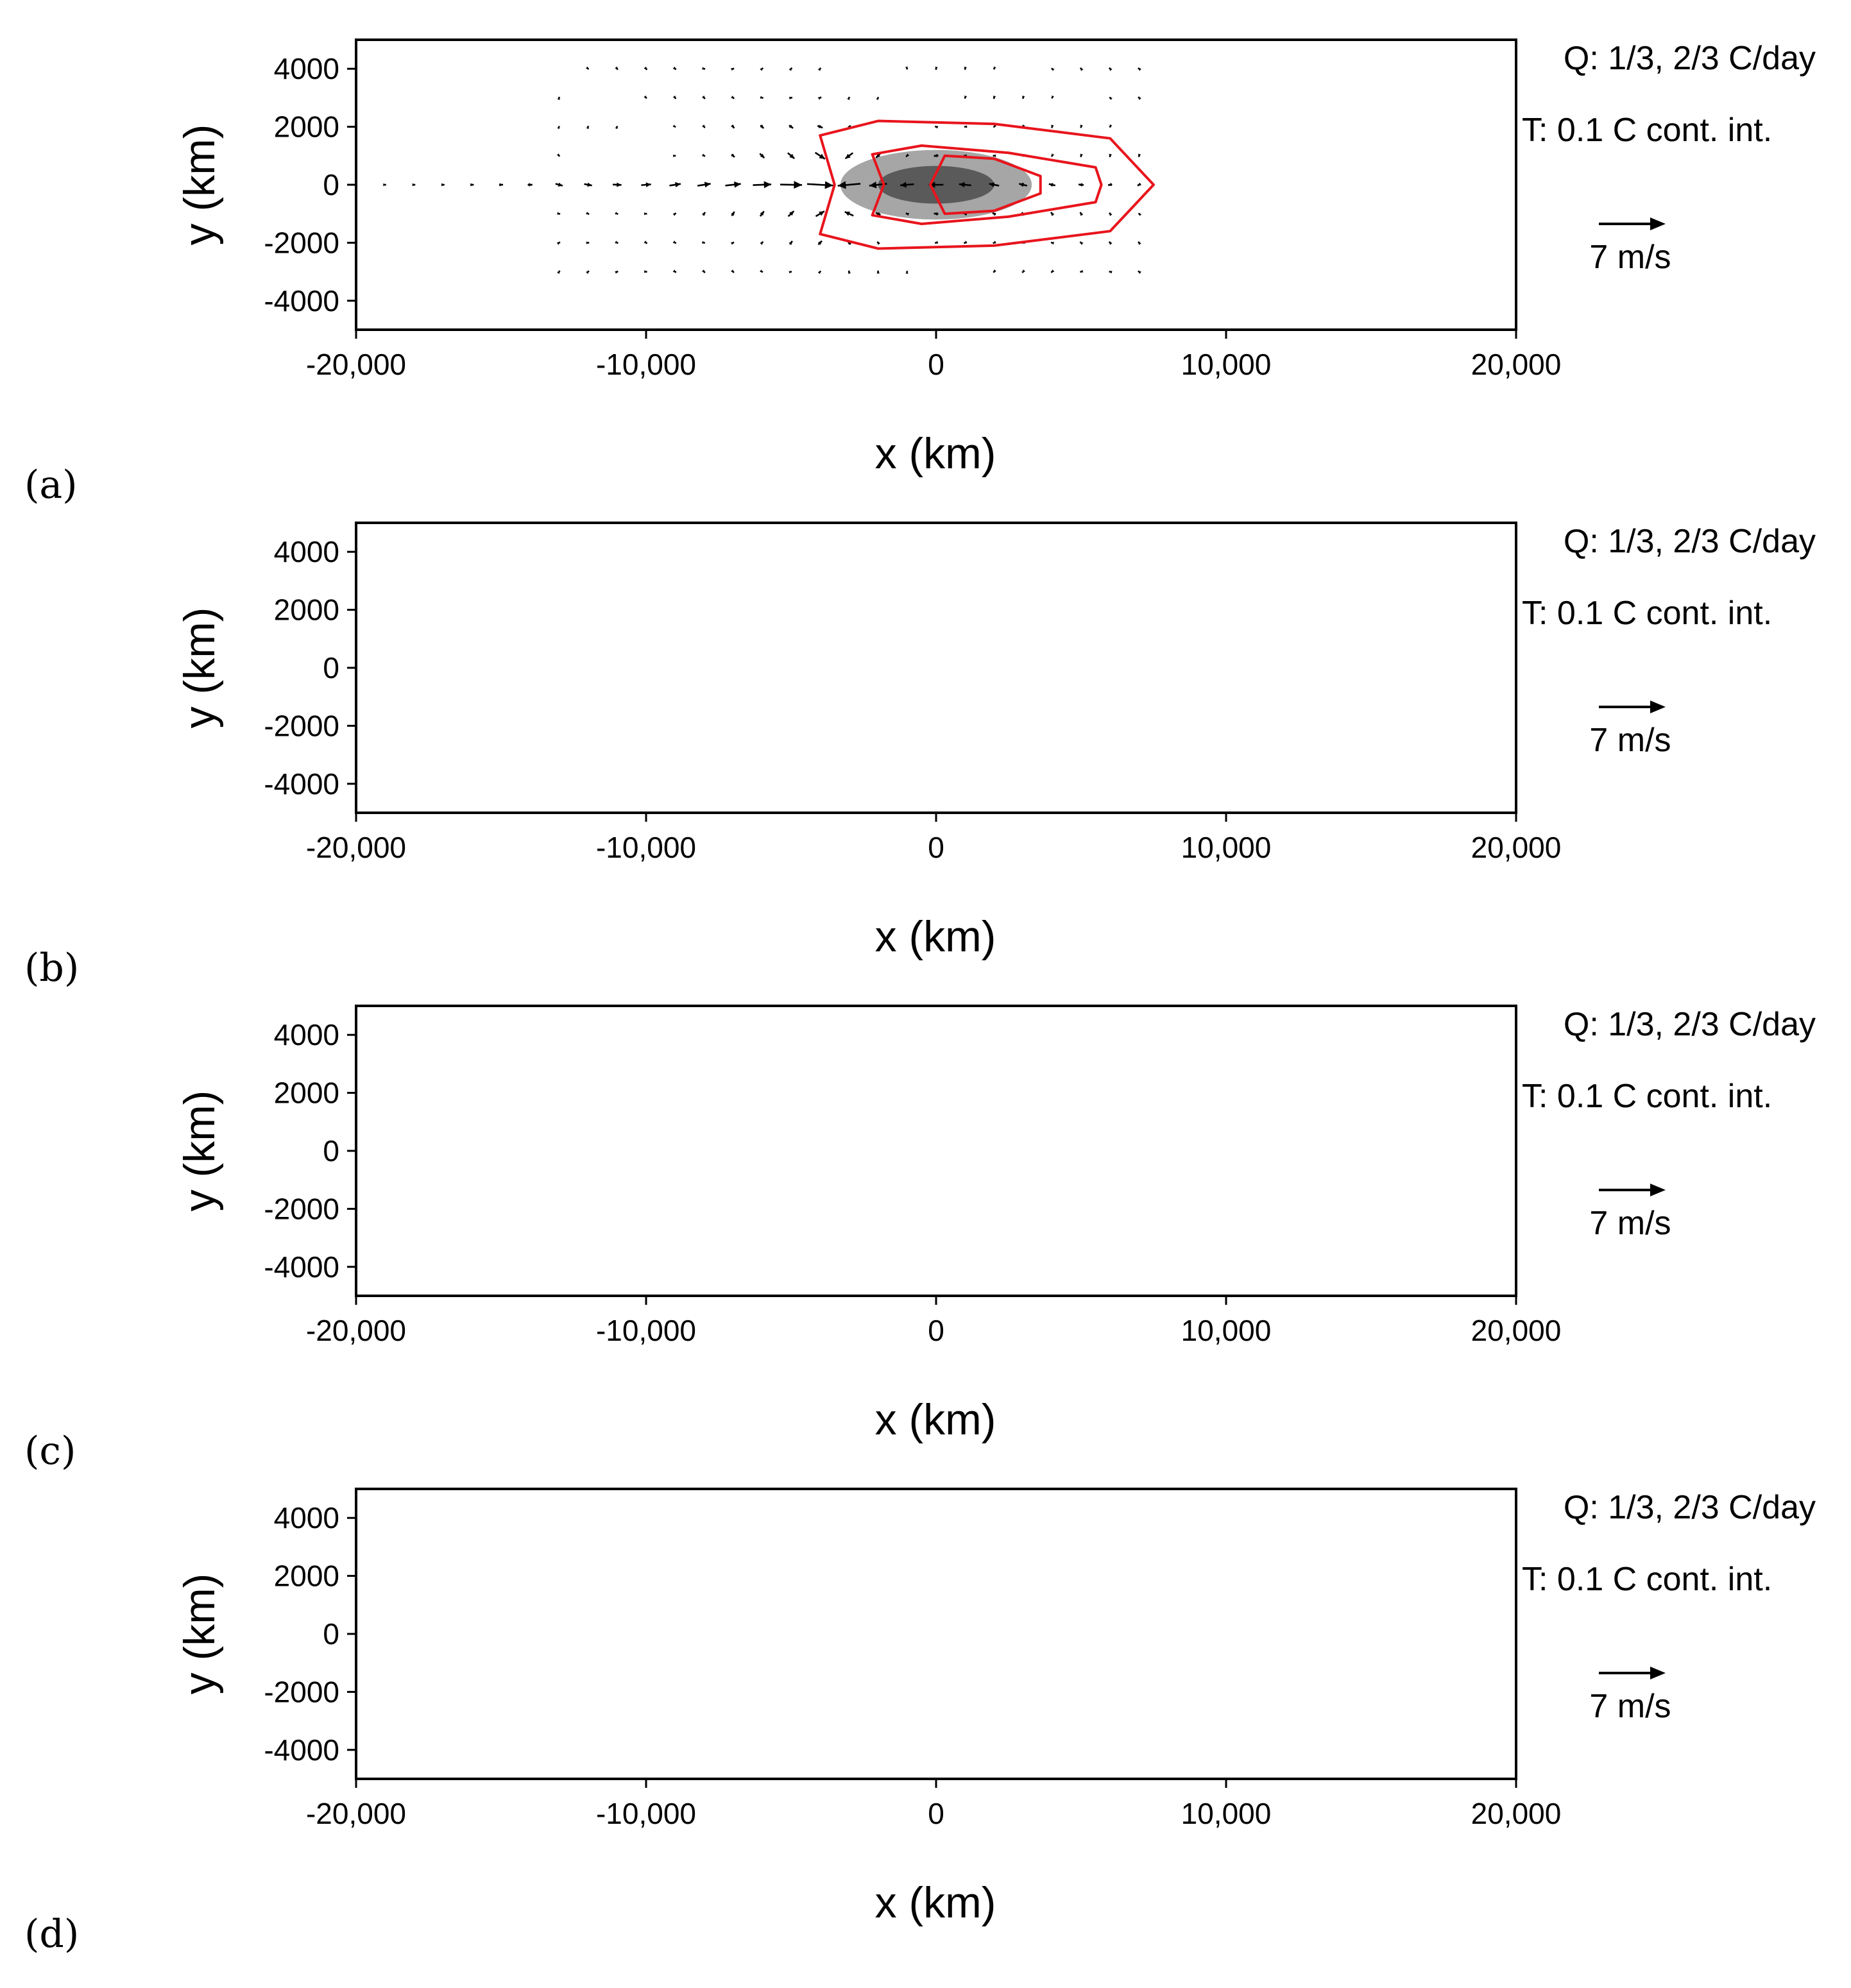 The width and height of the screenshot is (1851, 1988). Describe the element at coordinates (1647, 613) in the screenshot. I see `temperature-legend: T: 0.1 C cont. int.` at that location.